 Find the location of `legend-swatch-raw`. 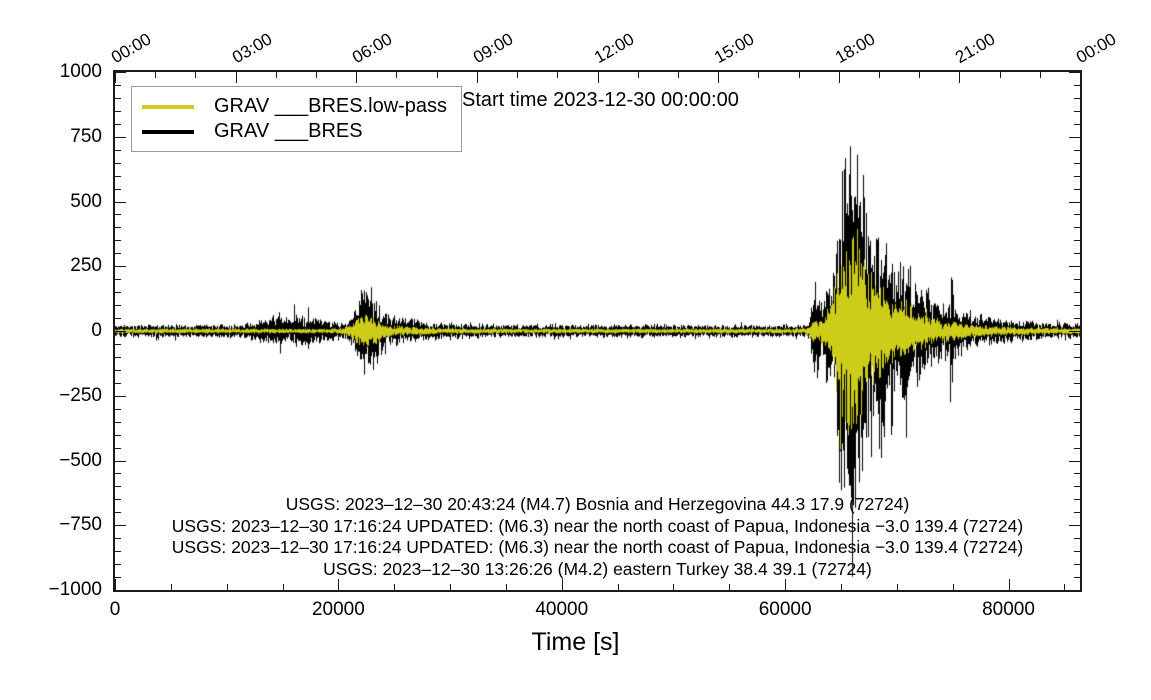

legend-swatch-raw is located at coordinates (168, 131).